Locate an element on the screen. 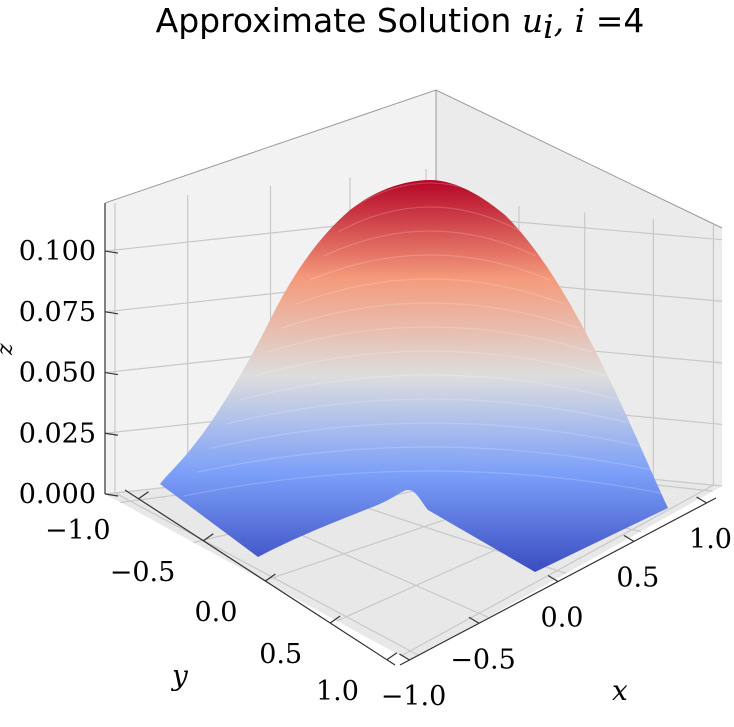  y-tick-label: 0.0 is located at coordinates (215, 612).